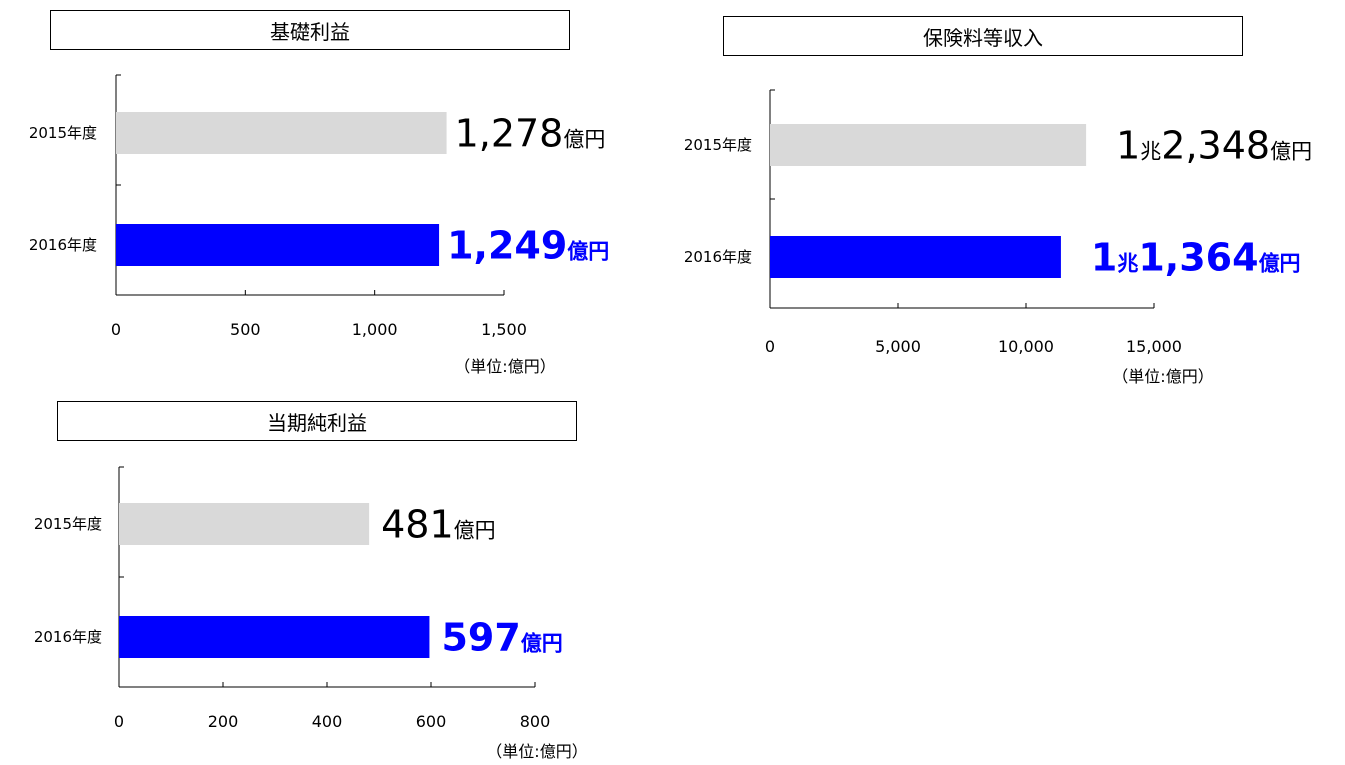 The image size is (1345, 765). I want to click on x-tick-label: 600, so click(431, 721).